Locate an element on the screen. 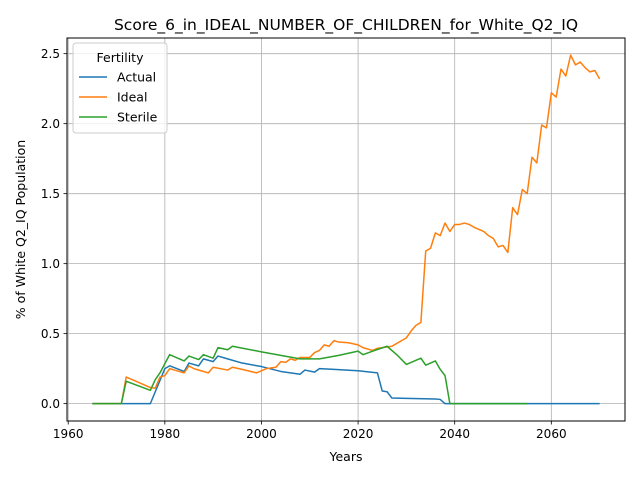 This screenshot has width=640, height=480. legend-label-ideal: Ideal is located at coordinates (132, 97).